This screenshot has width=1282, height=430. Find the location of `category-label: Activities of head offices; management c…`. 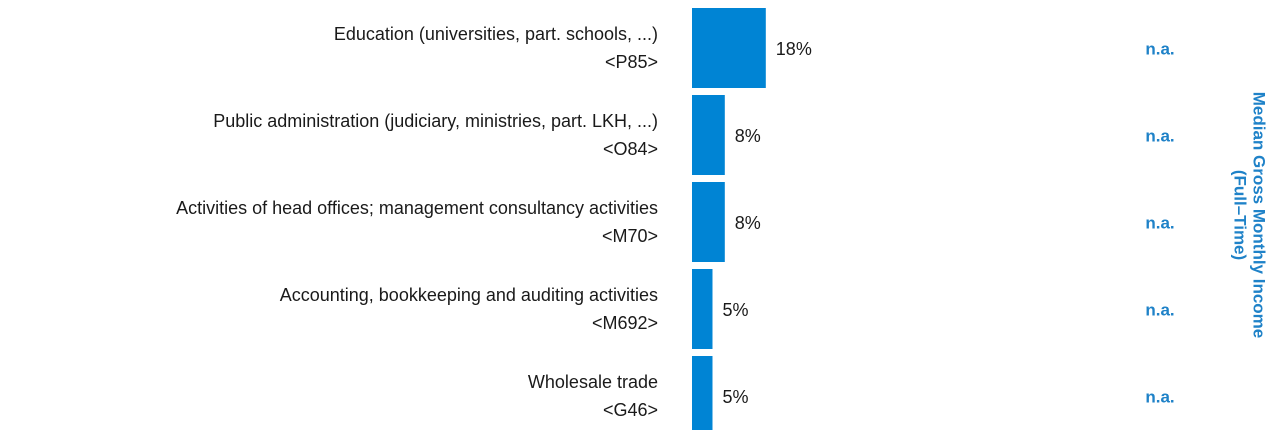

category-label: Activities of head offices; management c… is located at coordinates (417, 208).